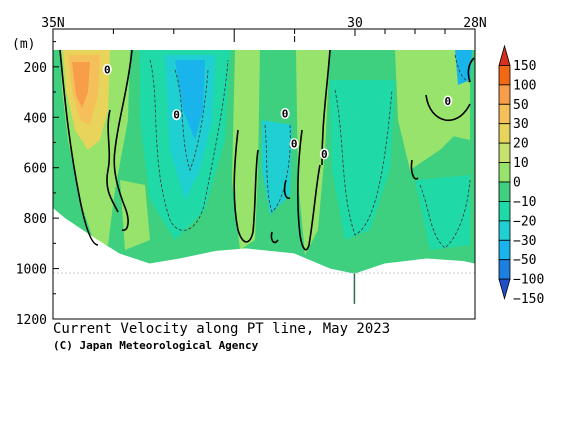 This screenshot has height=423, width=570. Describe the element at coordinates (414, 169) in the screenshot. I see `zero-contour-k` at that location.